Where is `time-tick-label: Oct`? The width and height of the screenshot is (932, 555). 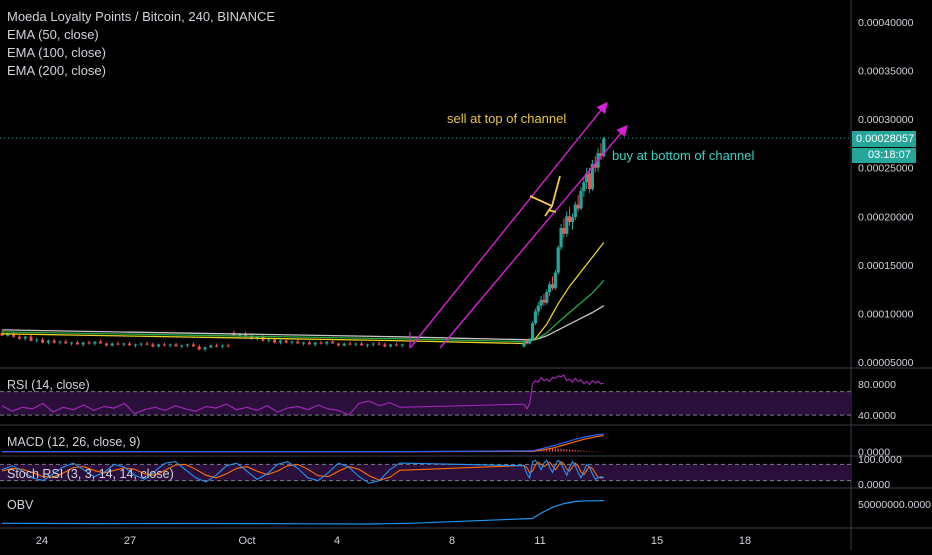
time-tick-label: Oct is located at coordinates (246, 541).